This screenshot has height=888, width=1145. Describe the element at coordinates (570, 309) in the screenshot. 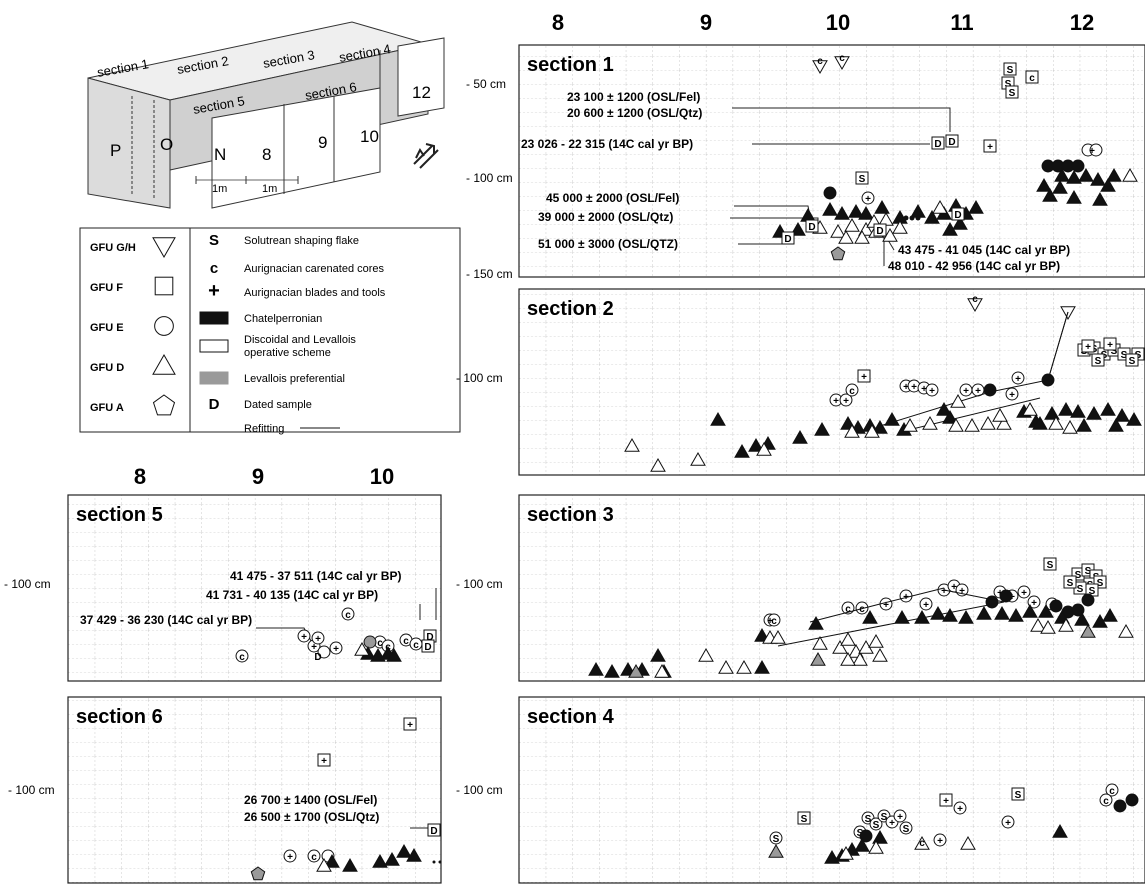

I see `panel-title: section 2` at that location.